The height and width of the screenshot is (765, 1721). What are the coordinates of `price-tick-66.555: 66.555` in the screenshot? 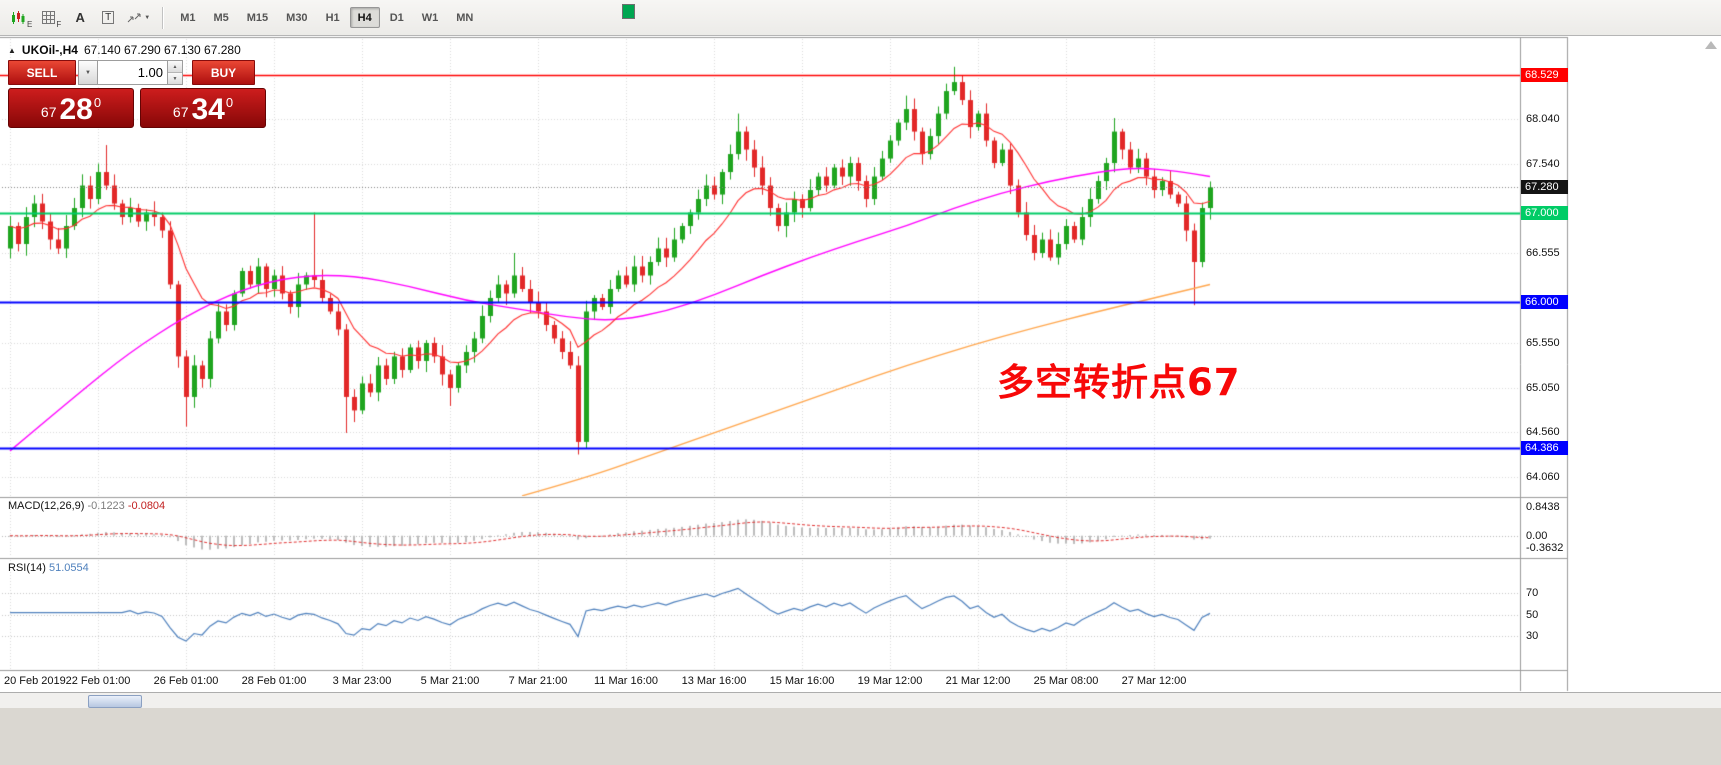 It's located at (1543, 252).